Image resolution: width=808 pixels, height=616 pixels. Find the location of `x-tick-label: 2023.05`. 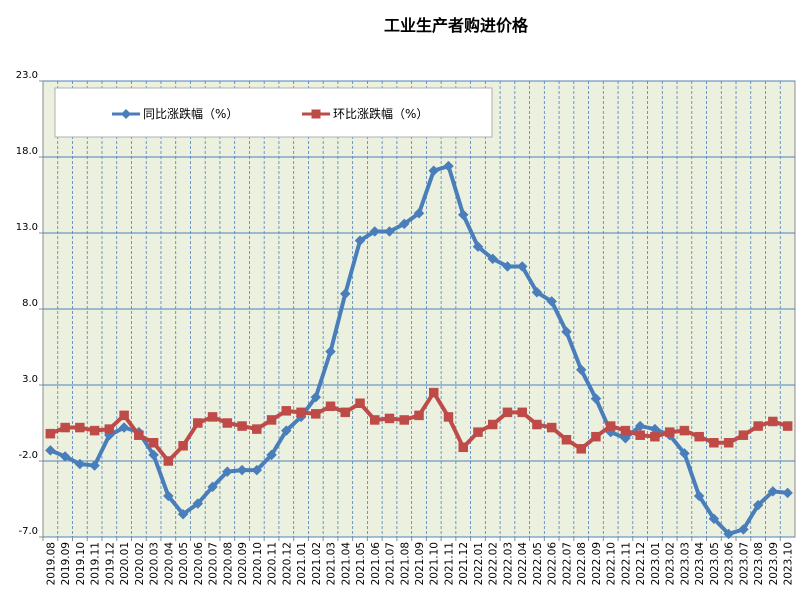

x-tick-label: 2023.05 is located at coordinates (715, 563).